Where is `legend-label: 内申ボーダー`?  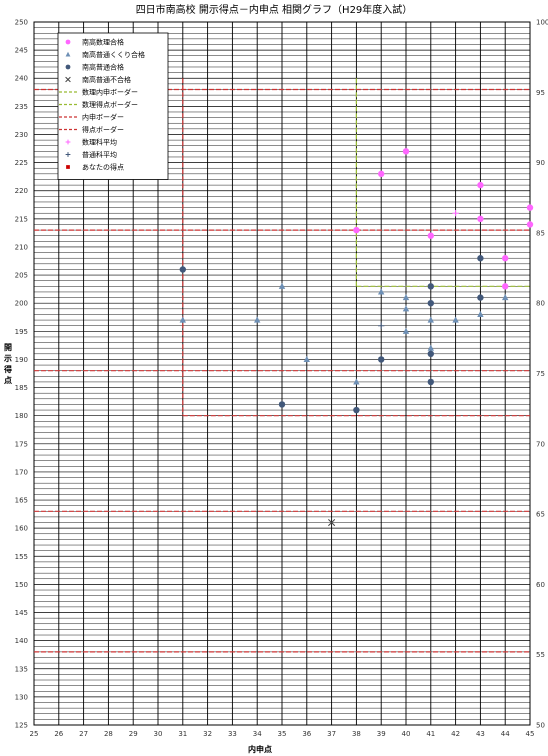 legend-label: 内申ボーダー is located at coordinates (103, 117).